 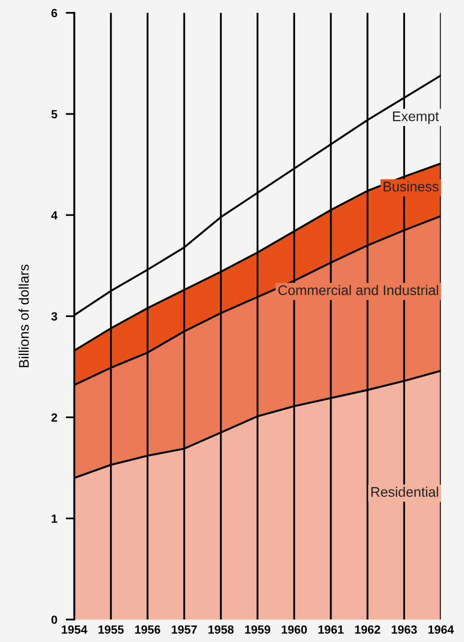 I want to click on x-tick-label: 1958, so click(x=221, y=629).